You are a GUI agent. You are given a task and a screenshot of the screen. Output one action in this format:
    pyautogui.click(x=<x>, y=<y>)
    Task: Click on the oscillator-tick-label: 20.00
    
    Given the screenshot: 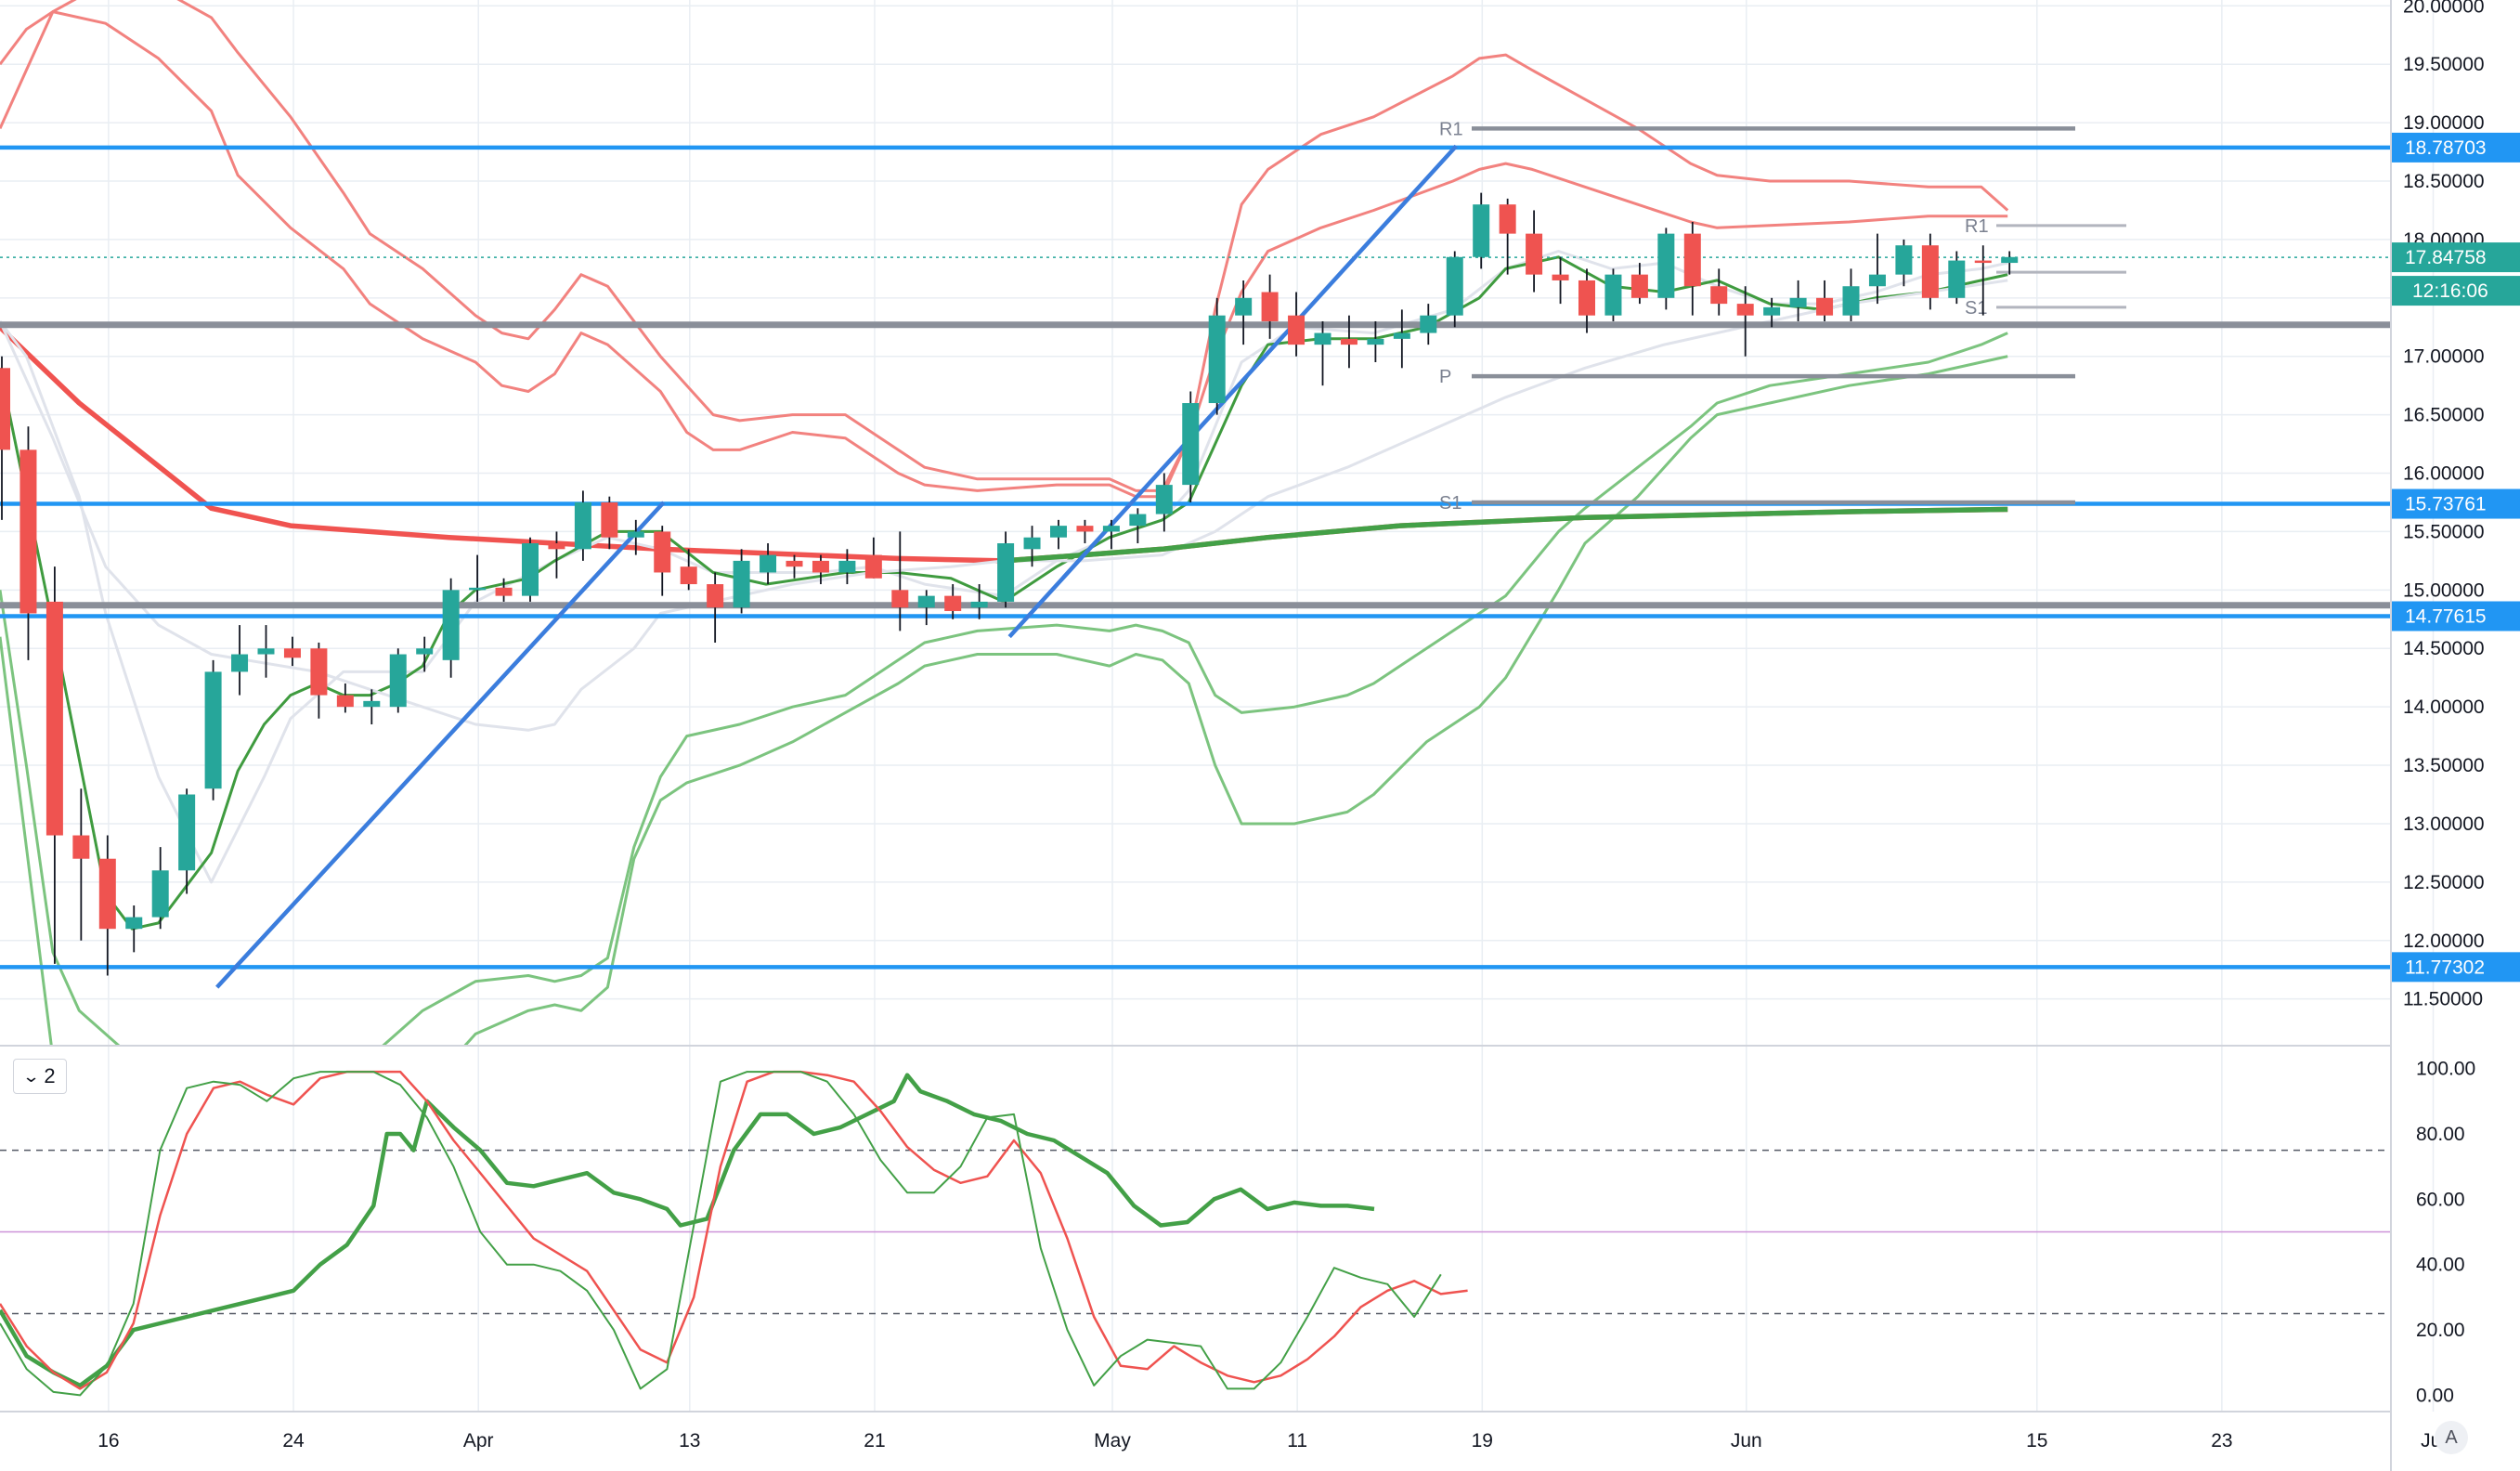 What is the action you would take?
    pyautogui.click(x=2440, y=1330)
    